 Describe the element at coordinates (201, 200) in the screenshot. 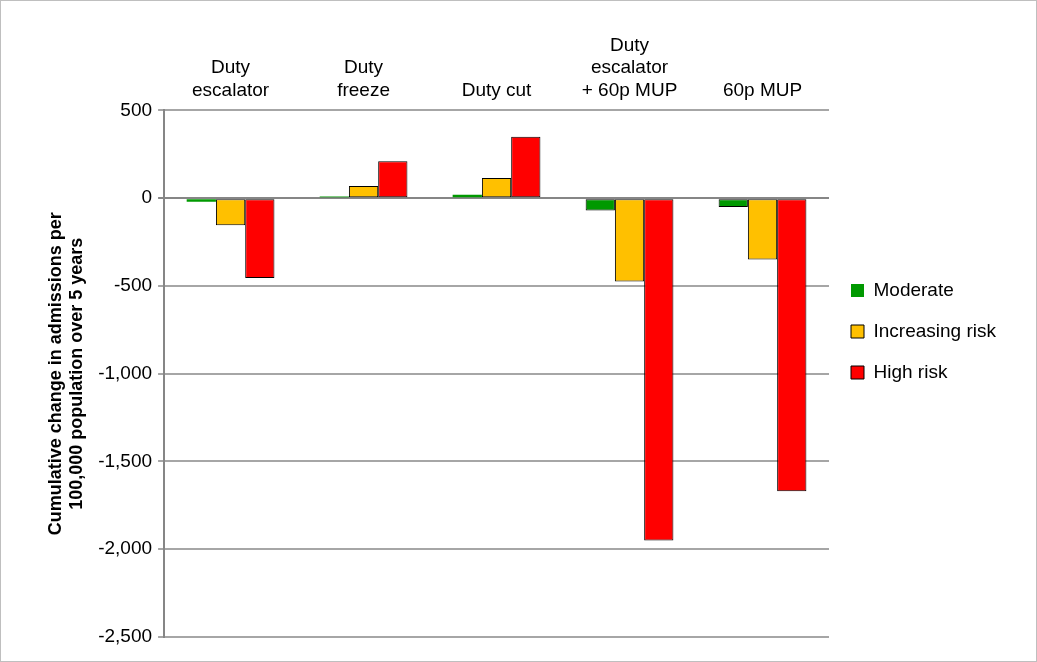

I see `bar` at that location.